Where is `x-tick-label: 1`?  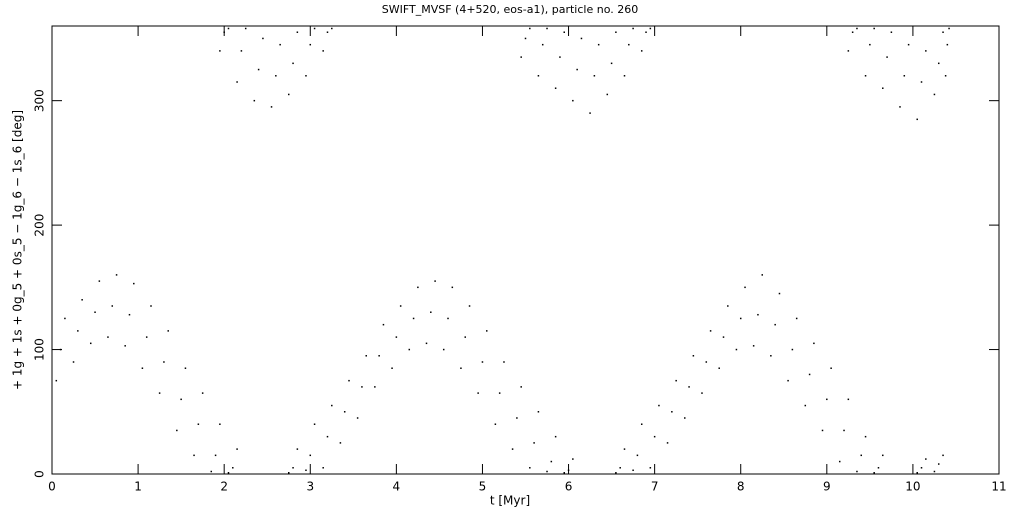 x-tick-label: 1 is located at coordinates (138, 487).